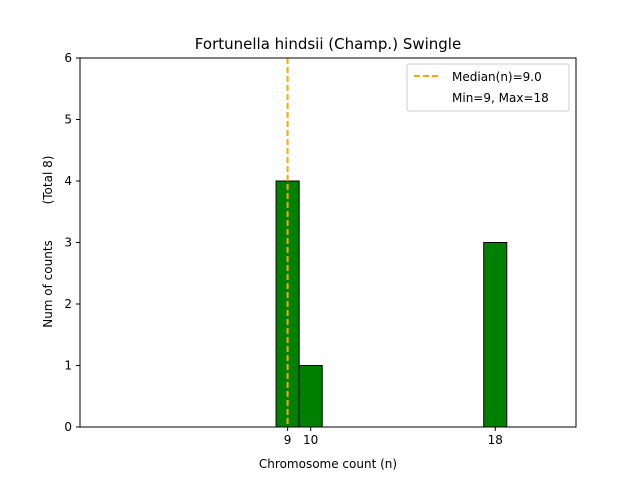 The image size is (640, 480). I want to click on x-tick-label-18: 18, so click(495, 440).